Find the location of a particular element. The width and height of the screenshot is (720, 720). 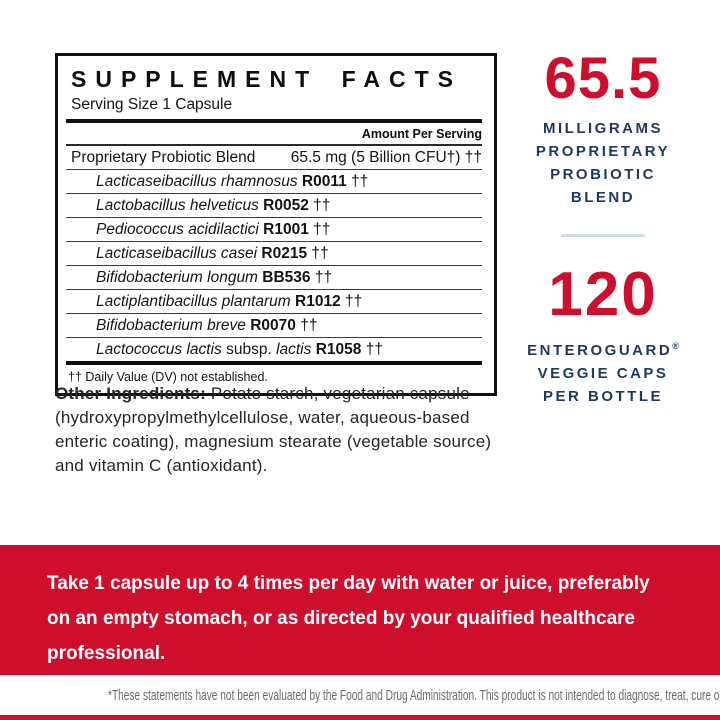

caption-line: VEGGIE CAPS is located at coordinates (603, 373).